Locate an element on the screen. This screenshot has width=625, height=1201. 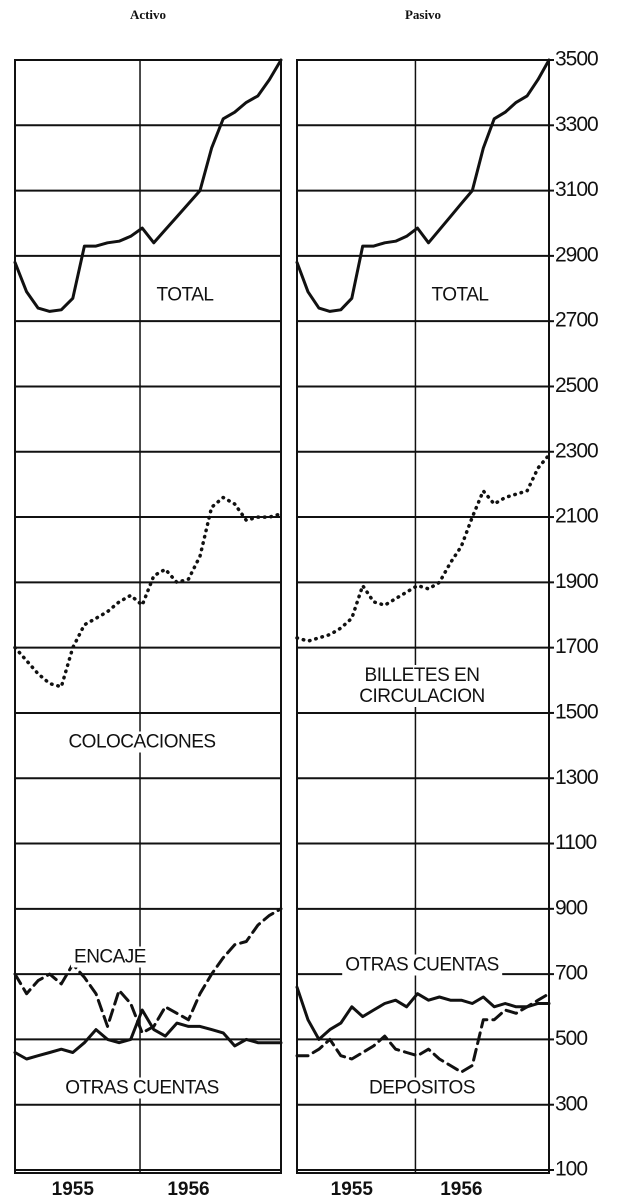
panel-title: Pasivo is located at coordinates (423, 14).